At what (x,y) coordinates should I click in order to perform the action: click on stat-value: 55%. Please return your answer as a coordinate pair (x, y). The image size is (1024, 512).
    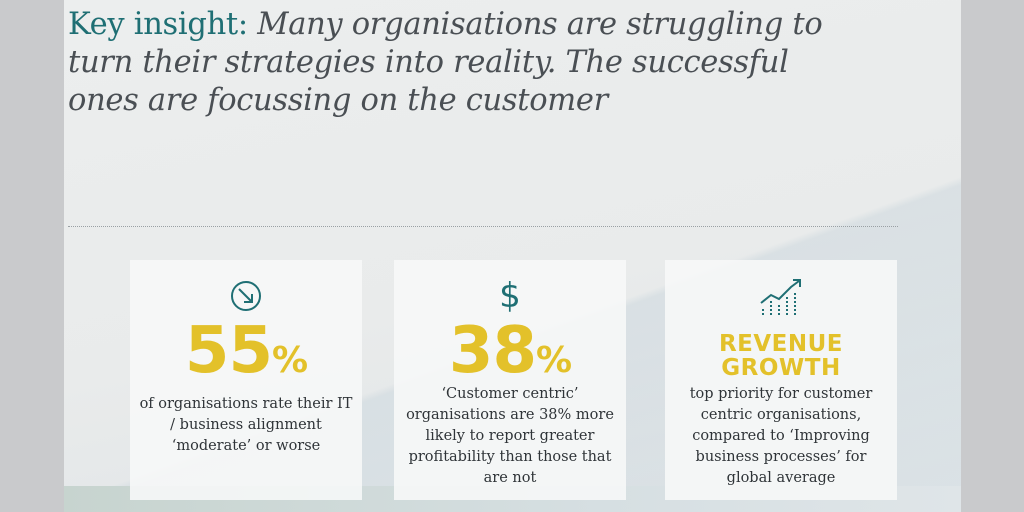
    Looking at the image, I should click on (246, 356).